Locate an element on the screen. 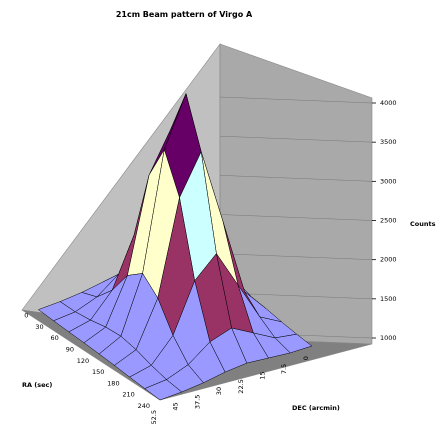 The image size is (448, 440). dec-tick-label: 52.5 is located at coordinates (154, 417).